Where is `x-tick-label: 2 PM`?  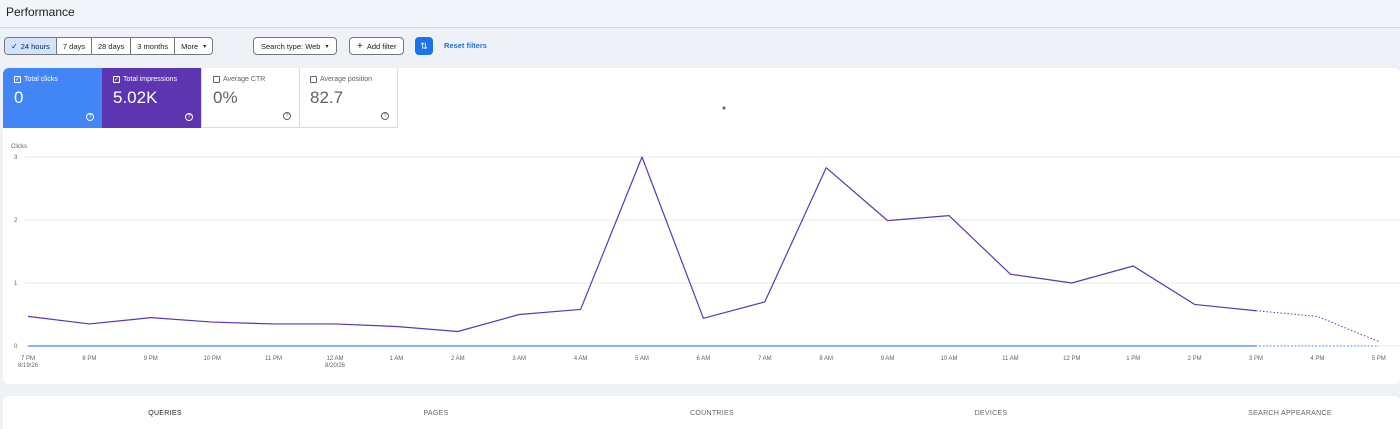 x-tick-label: 2 PM is located at coordinates (1195, 359).